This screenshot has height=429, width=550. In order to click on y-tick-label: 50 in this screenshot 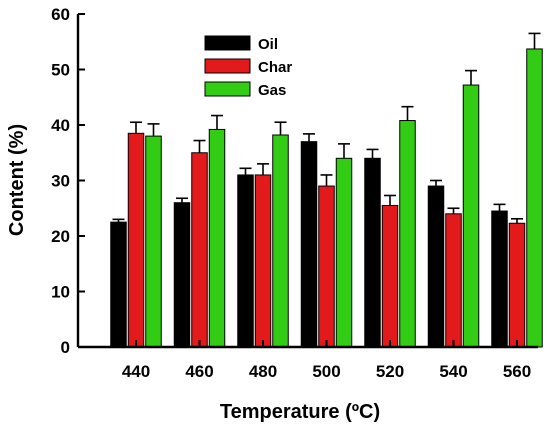, I will do `click(60, 70)`.